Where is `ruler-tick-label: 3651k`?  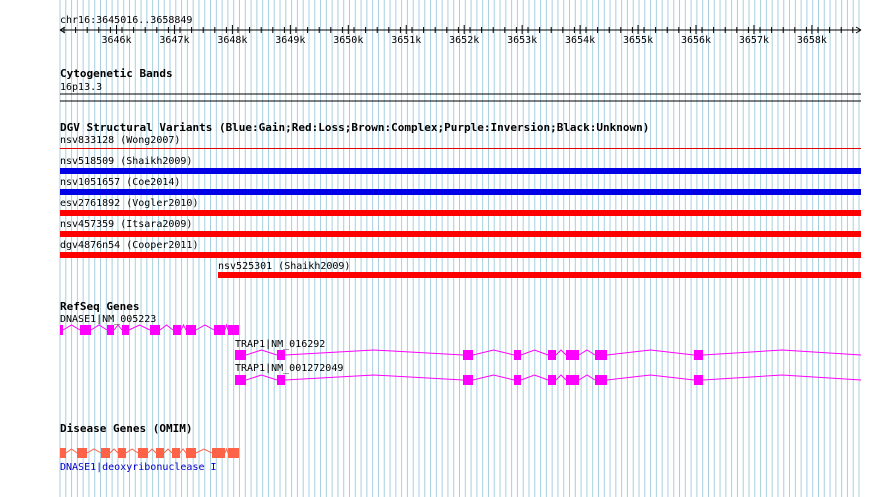 ruler-tick-label: 3651k is located at coordinates (406, 40).